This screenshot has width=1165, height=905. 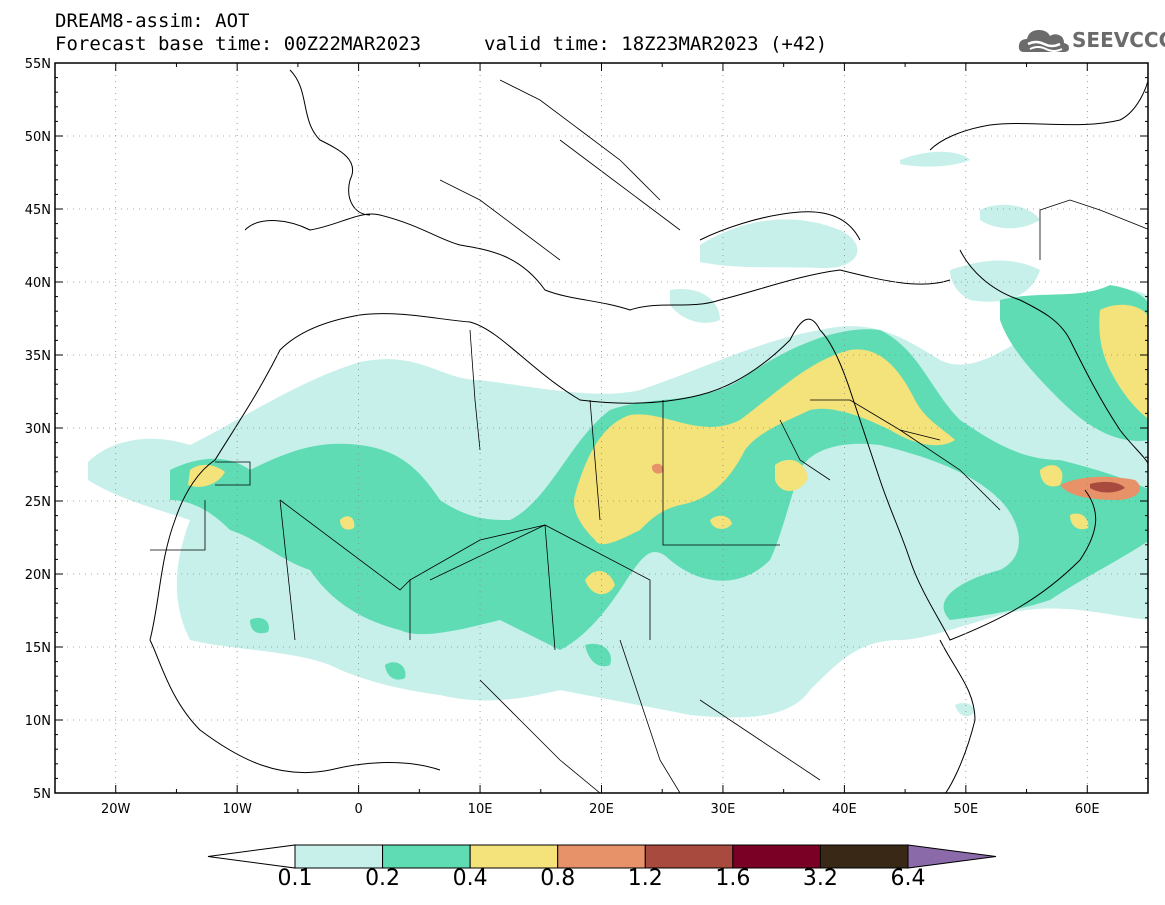 What do you see at coordinates (733, 878) in the screenshot?
I see `colorbar-label: 1.6` at bounding box center [733, 878].